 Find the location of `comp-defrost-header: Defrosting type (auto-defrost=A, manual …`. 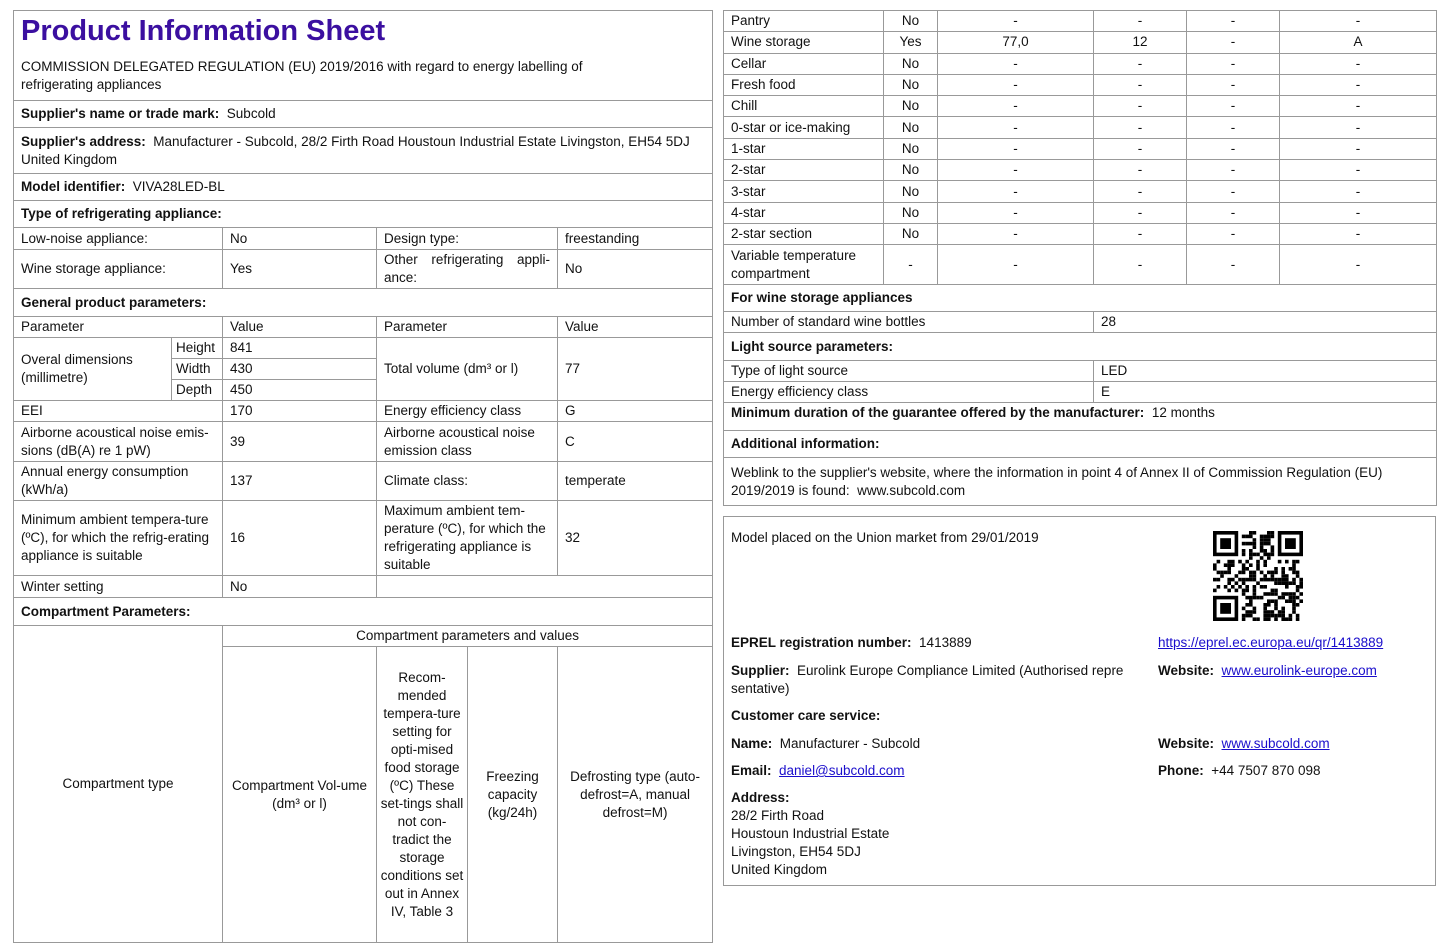

comp-defrost-header: Defrosting type (auto-defrost=A, manual … is located at coordinates (635, 794).